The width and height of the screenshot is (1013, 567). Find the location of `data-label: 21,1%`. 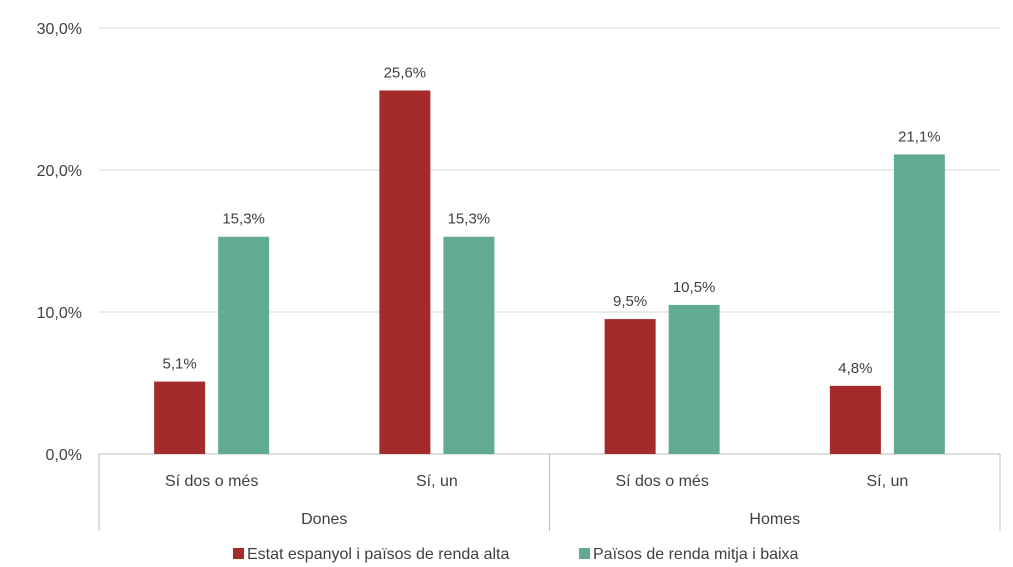

data-label: 21,1% is located at coordinates (919, 136).